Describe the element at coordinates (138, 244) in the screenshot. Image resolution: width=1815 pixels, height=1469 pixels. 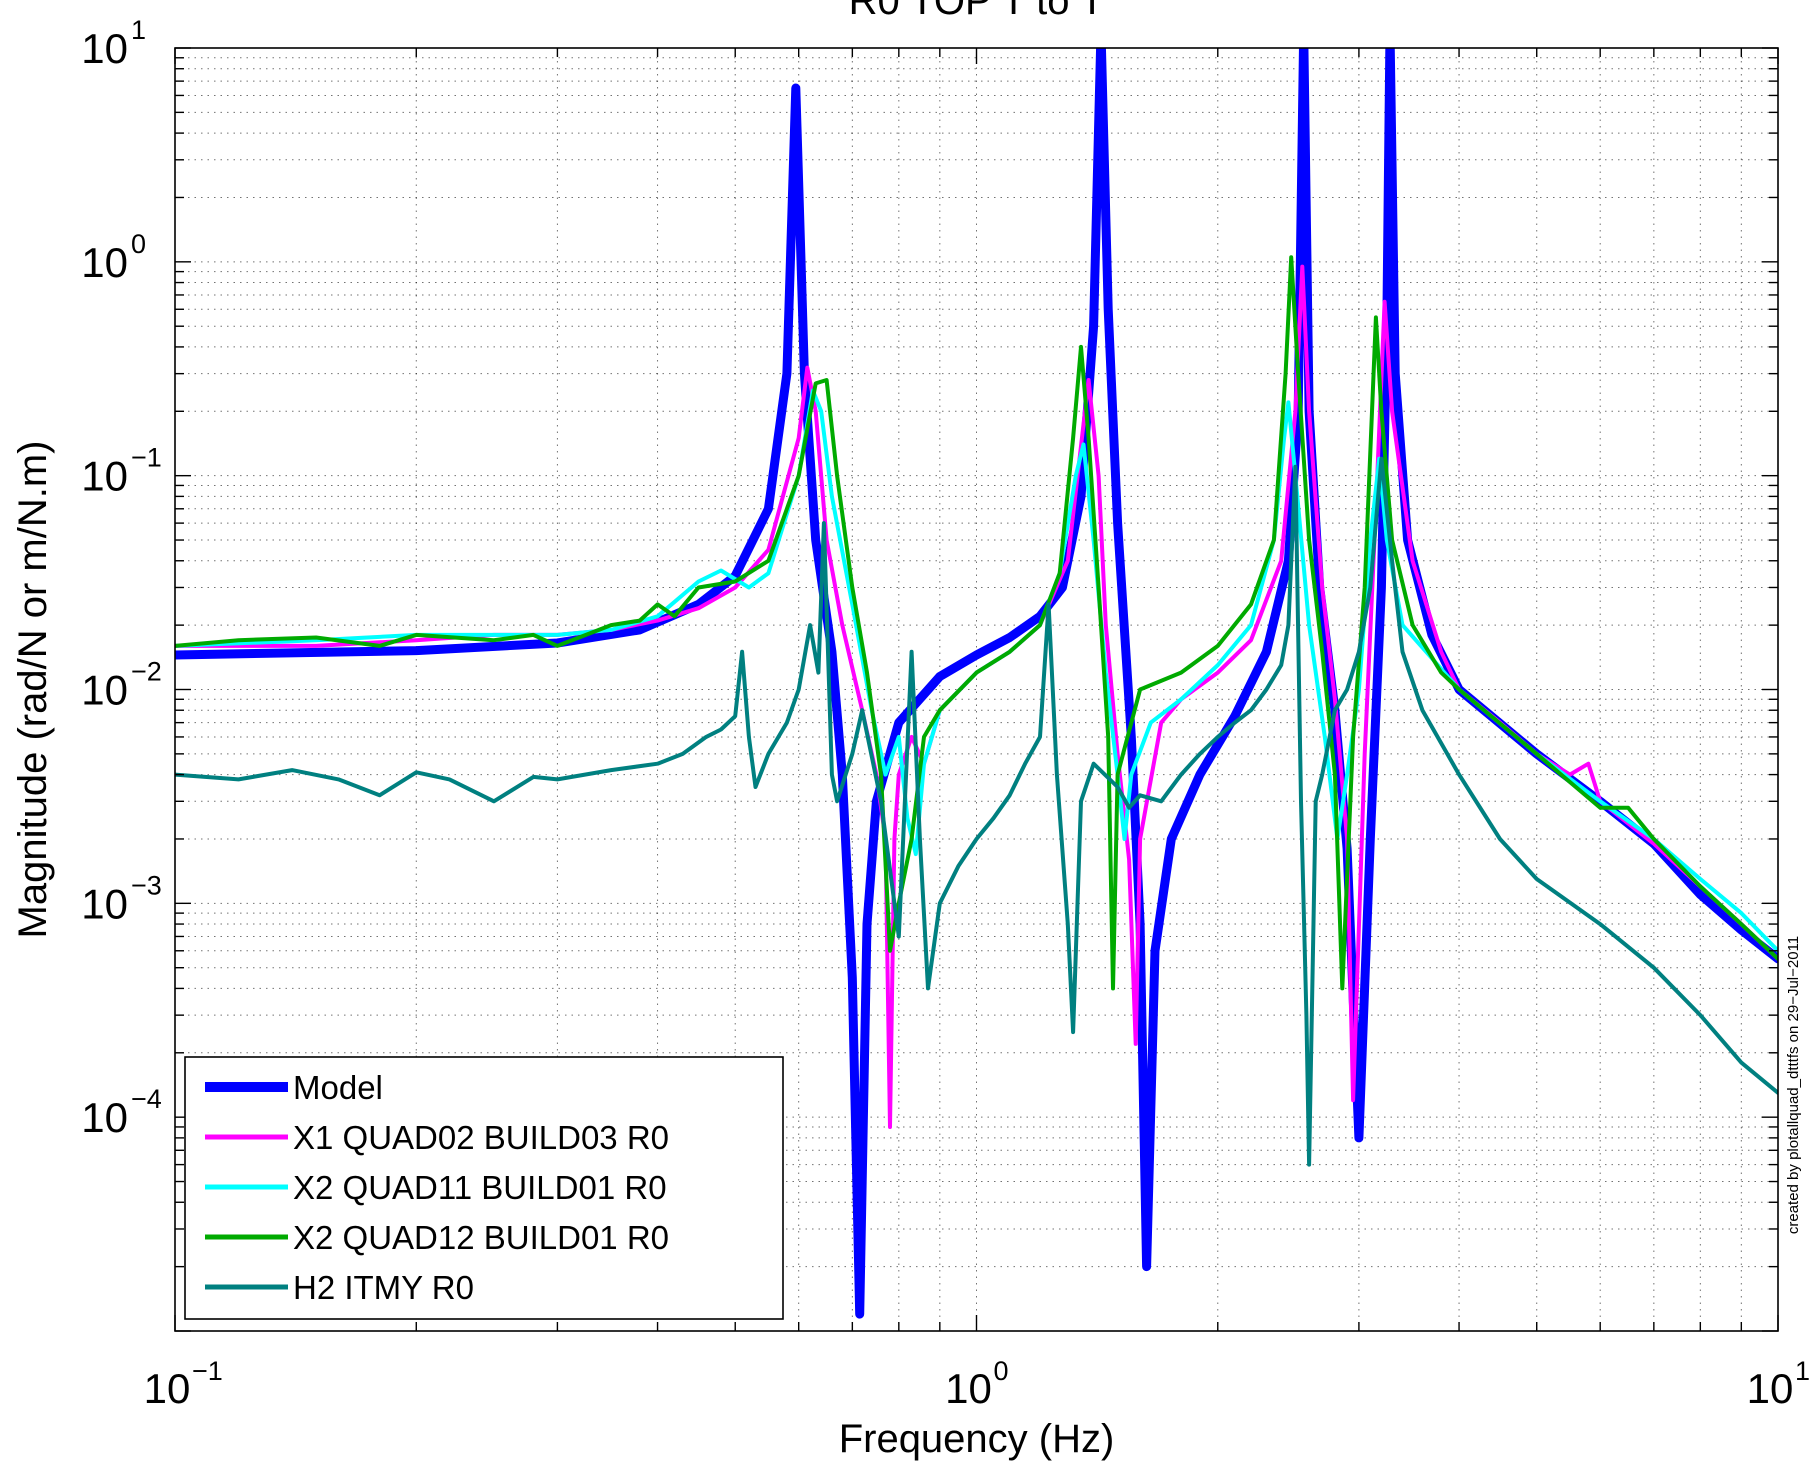
I see `y-tick-label-exp: 0` at that location.